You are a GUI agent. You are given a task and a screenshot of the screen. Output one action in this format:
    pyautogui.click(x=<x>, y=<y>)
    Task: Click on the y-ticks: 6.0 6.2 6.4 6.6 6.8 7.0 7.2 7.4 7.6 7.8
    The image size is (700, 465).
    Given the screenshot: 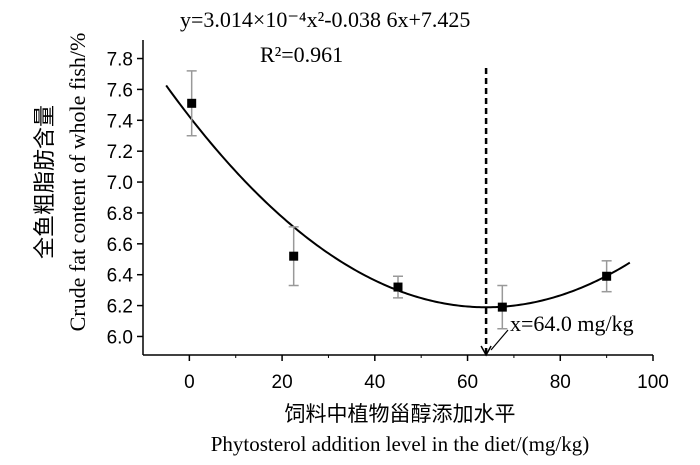 What is the action you would take?
    pyautogui.click(x=125, y=199)
    